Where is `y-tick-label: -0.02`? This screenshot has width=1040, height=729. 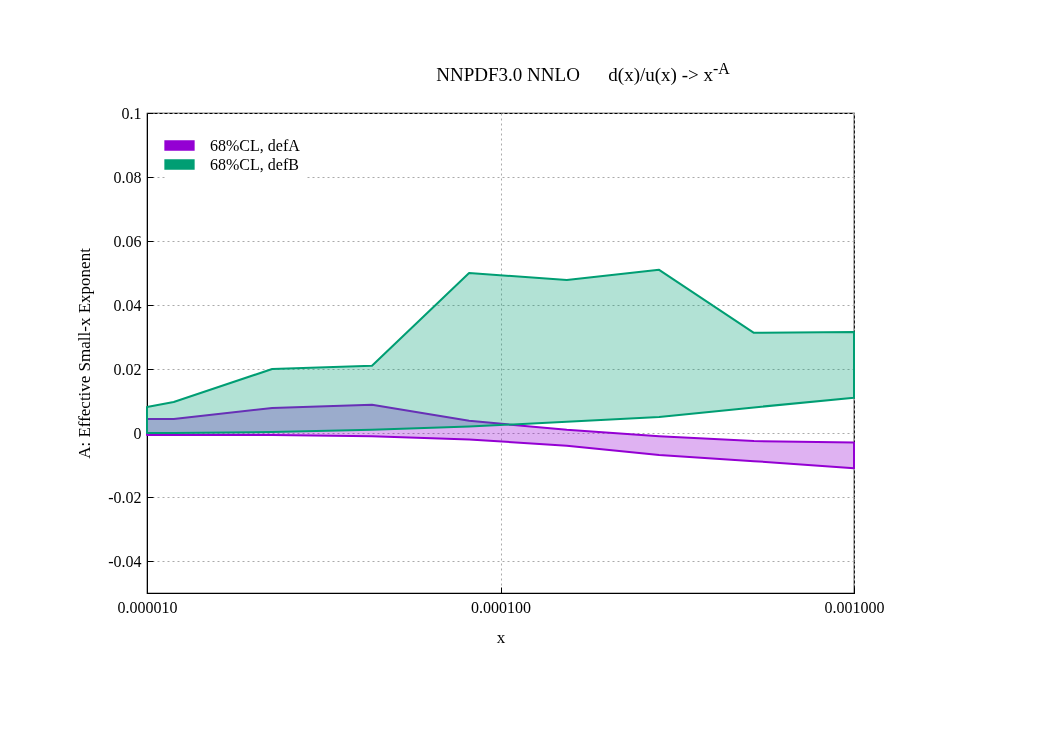
y-tick-label: -0.02 is located at coordinates (125, 497).